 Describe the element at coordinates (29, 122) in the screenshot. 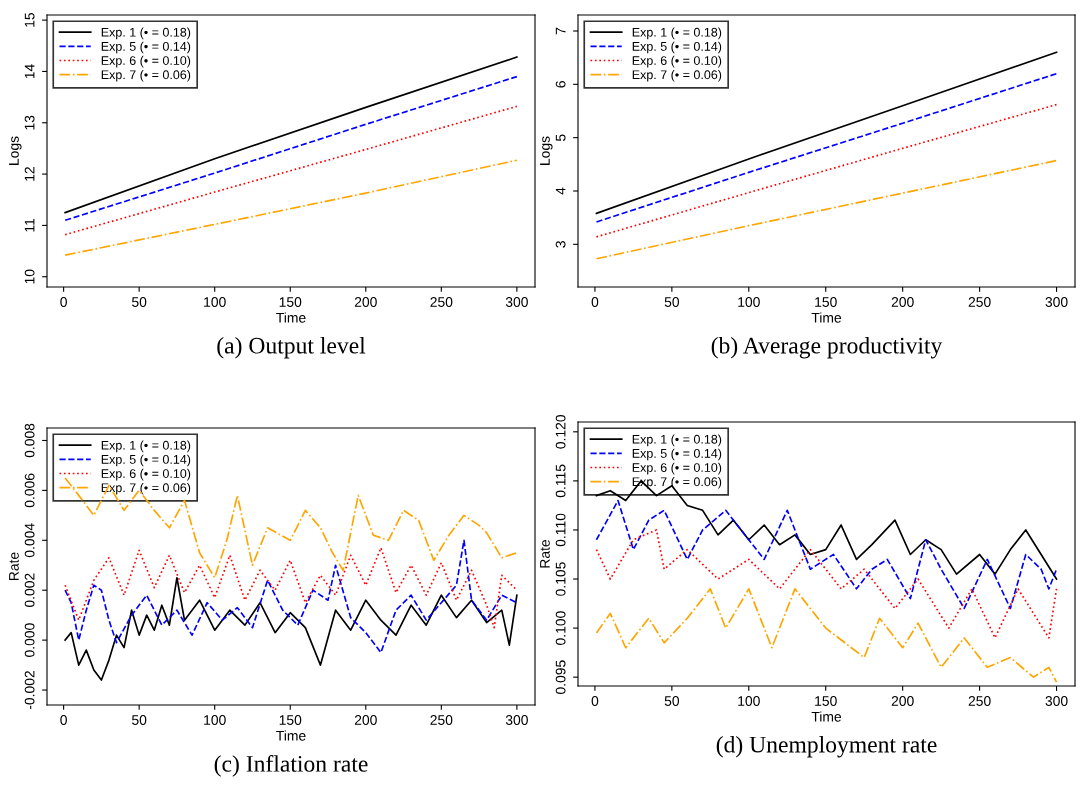

I see `y-tick-label: 13` at that location.